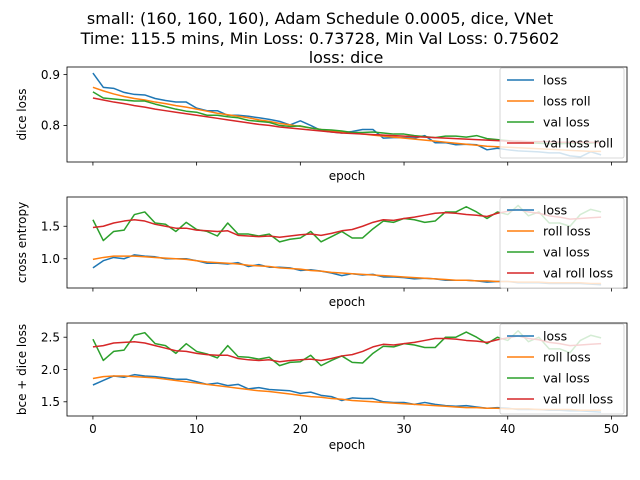 Image resolution: width=640 pixels, height=480 pixels. Describe the element at coordinates (300, 429) in the screenshot. I see `x-tick-label: 20` at that location.